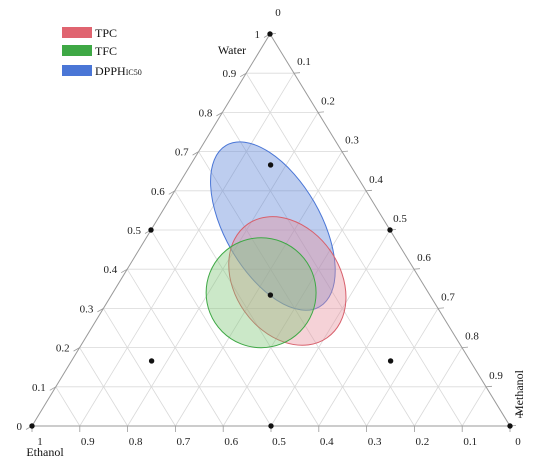  I want to click on tick-label-methanol: 1, so click(520, 415).